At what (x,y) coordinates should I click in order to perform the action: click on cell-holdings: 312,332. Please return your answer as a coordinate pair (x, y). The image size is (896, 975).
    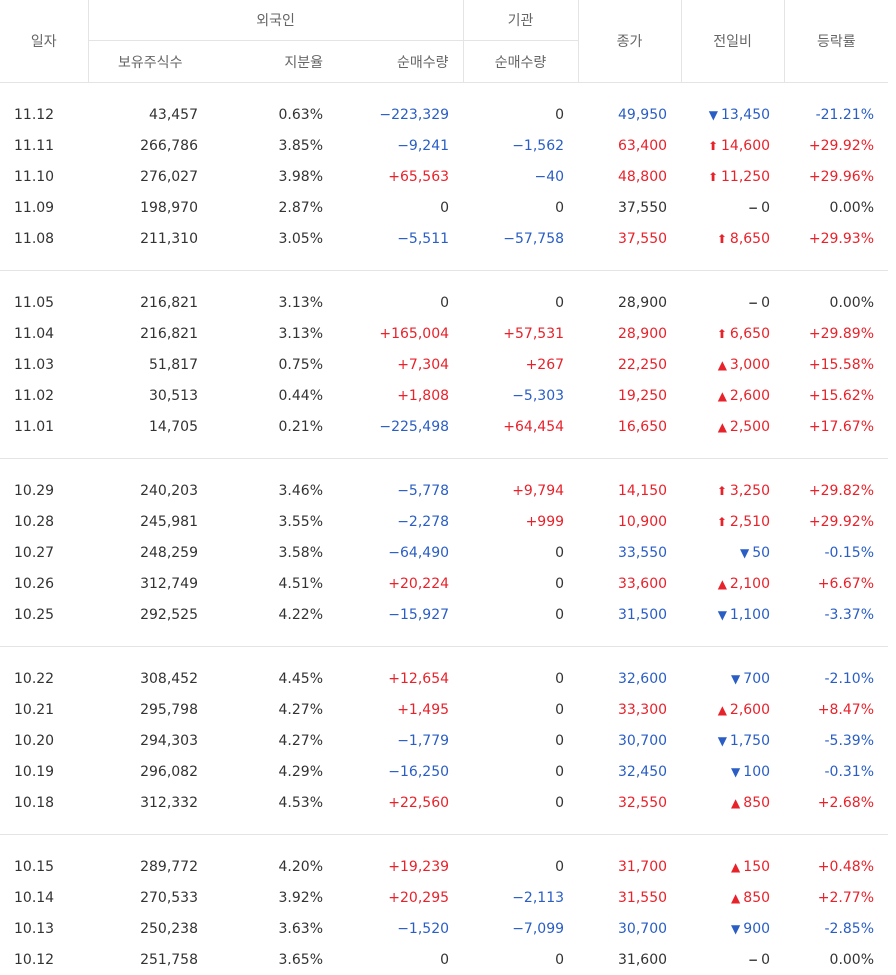
    Looking at the image, I should click on (150, 802).